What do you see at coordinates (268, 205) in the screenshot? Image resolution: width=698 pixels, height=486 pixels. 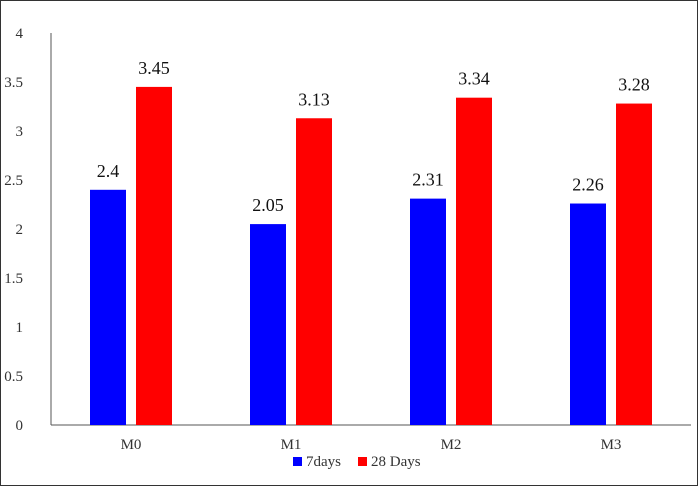 I see `data-label: 2.05` at bounding box center [268, 205].